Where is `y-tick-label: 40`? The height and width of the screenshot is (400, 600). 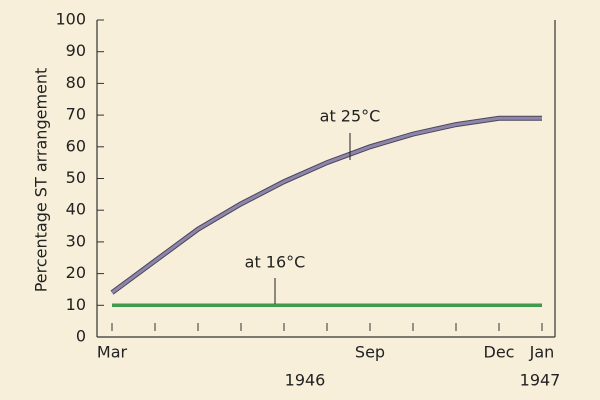
y-tick-label: 40 is located at coordinates (76, 209).